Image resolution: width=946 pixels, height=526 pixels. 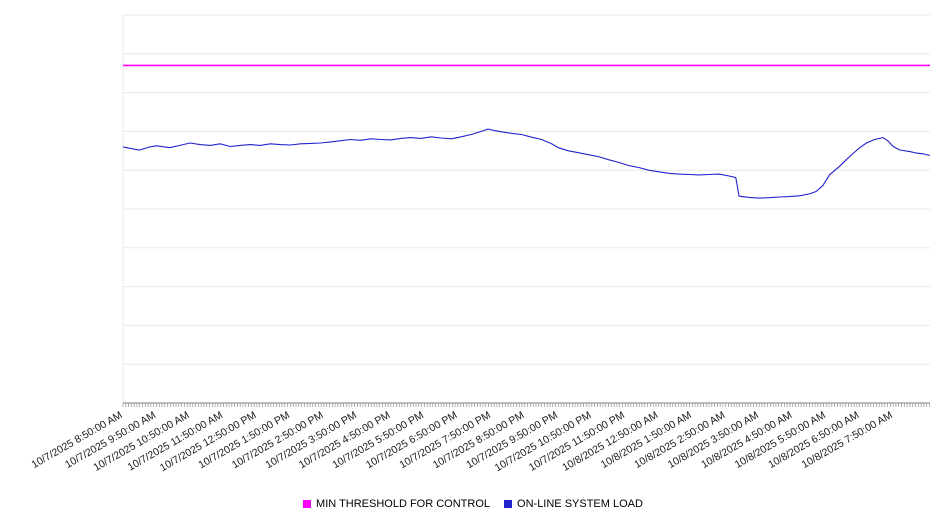 What do you see at coordinates (526, 163) in the screenshot?
I see `load-line` at bounding box center [526, 163].